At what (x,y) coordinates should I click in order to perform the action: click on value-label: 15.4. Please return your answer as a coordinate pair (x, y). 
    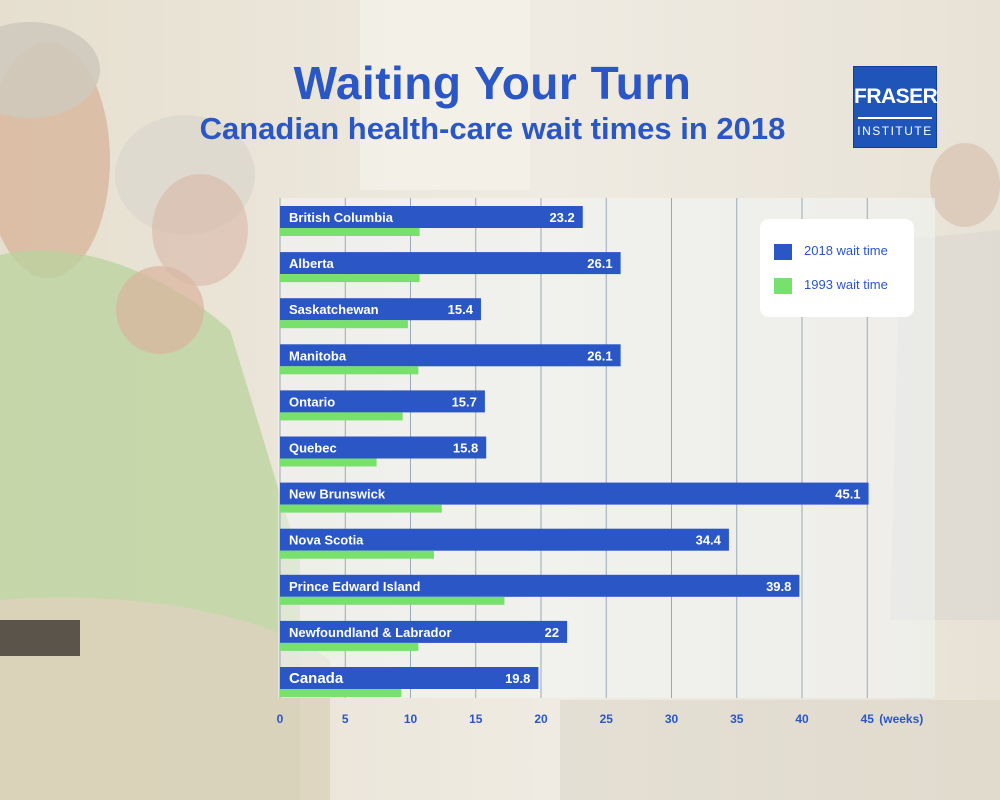
    Looking at the image, I should click on (461, 309).